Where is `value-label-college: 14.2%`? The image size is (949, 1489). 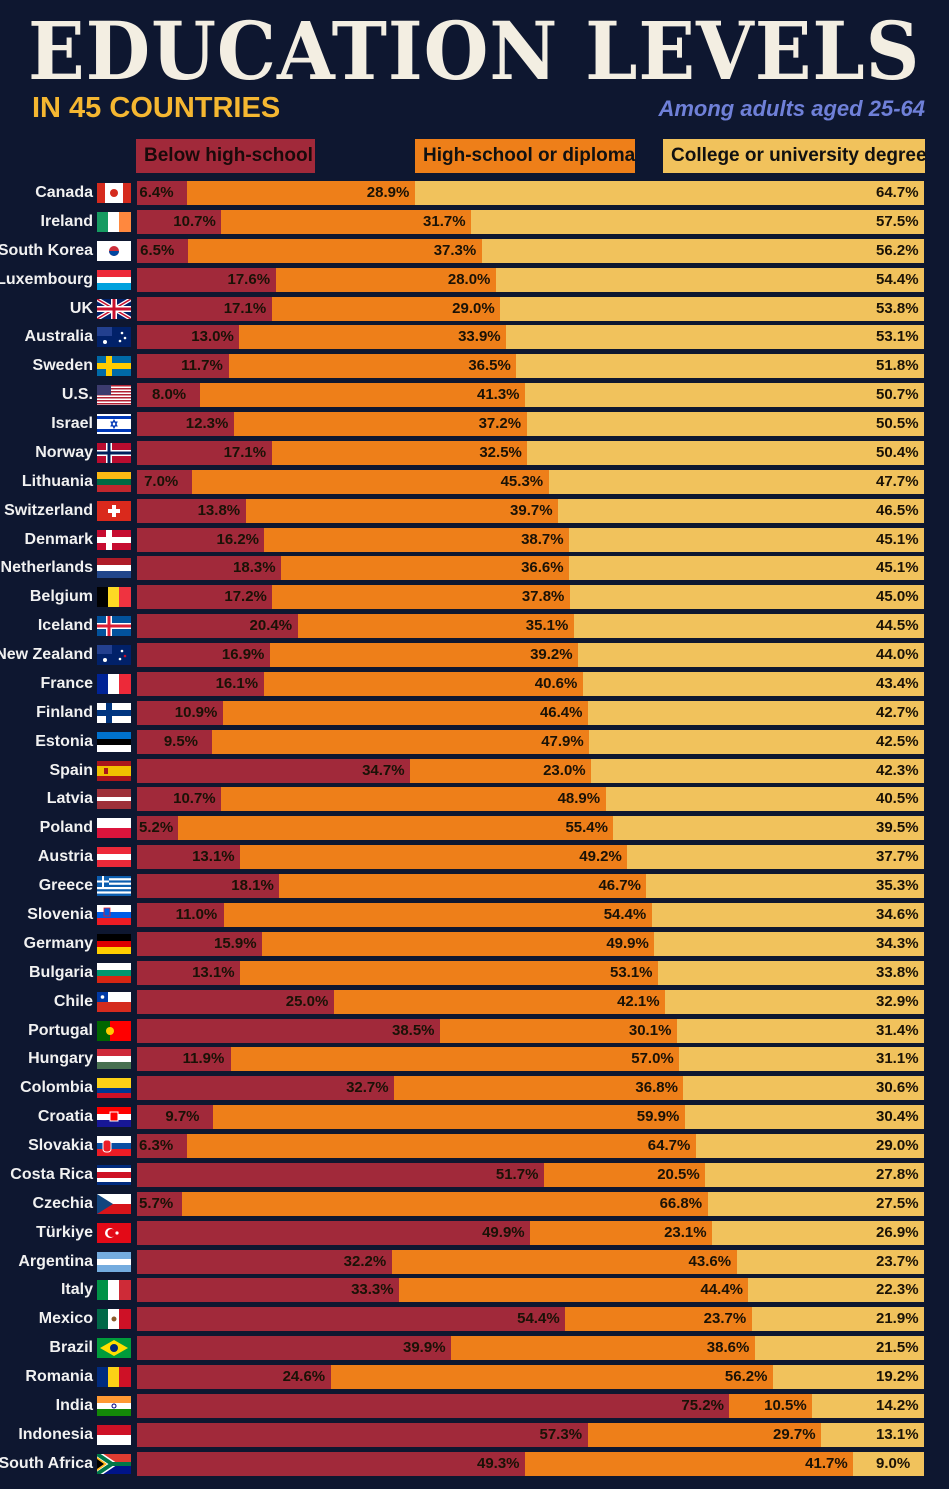 value-label-college: 14.2% is located at coordinates (897, 1405).